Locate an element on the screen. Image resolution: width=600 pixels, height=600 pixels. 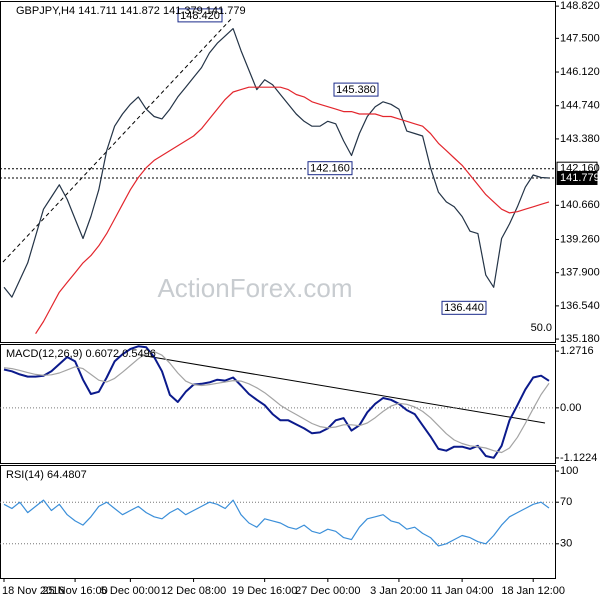
series-line is located at coordinates (276, 523).